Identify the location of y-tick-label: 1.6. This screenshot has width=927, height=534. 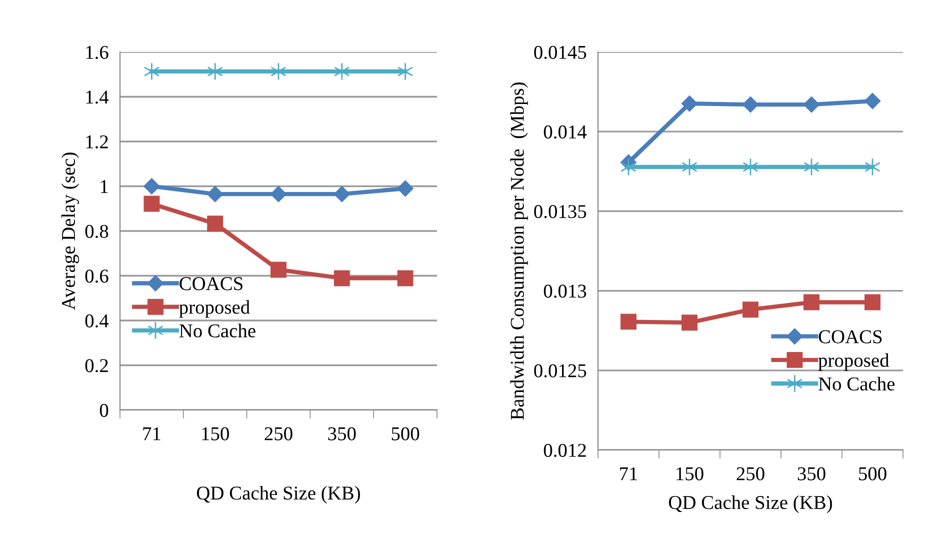
(97, 53).